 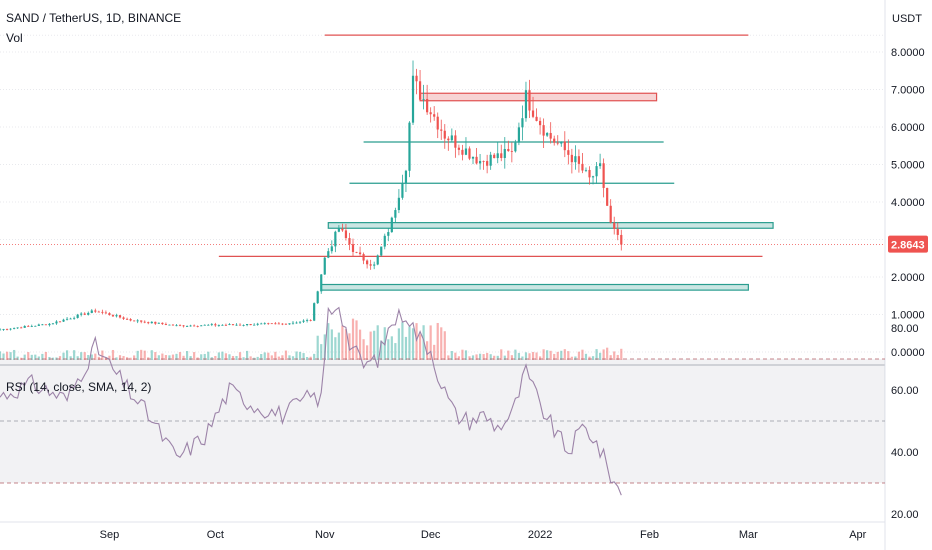 What do you see at coordinates (905, 453) in the screenshot?
I see `rsi-tick-label: 40.00` at bounding box center [905, 453].